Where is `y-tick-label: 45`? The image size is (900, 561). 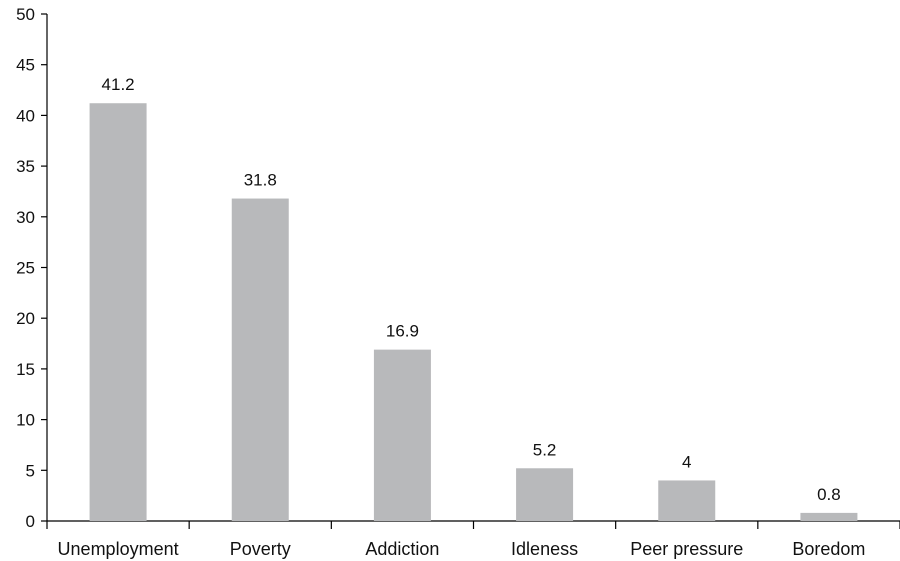
y-tick-label: 45 is located at coordinates (25, 65).